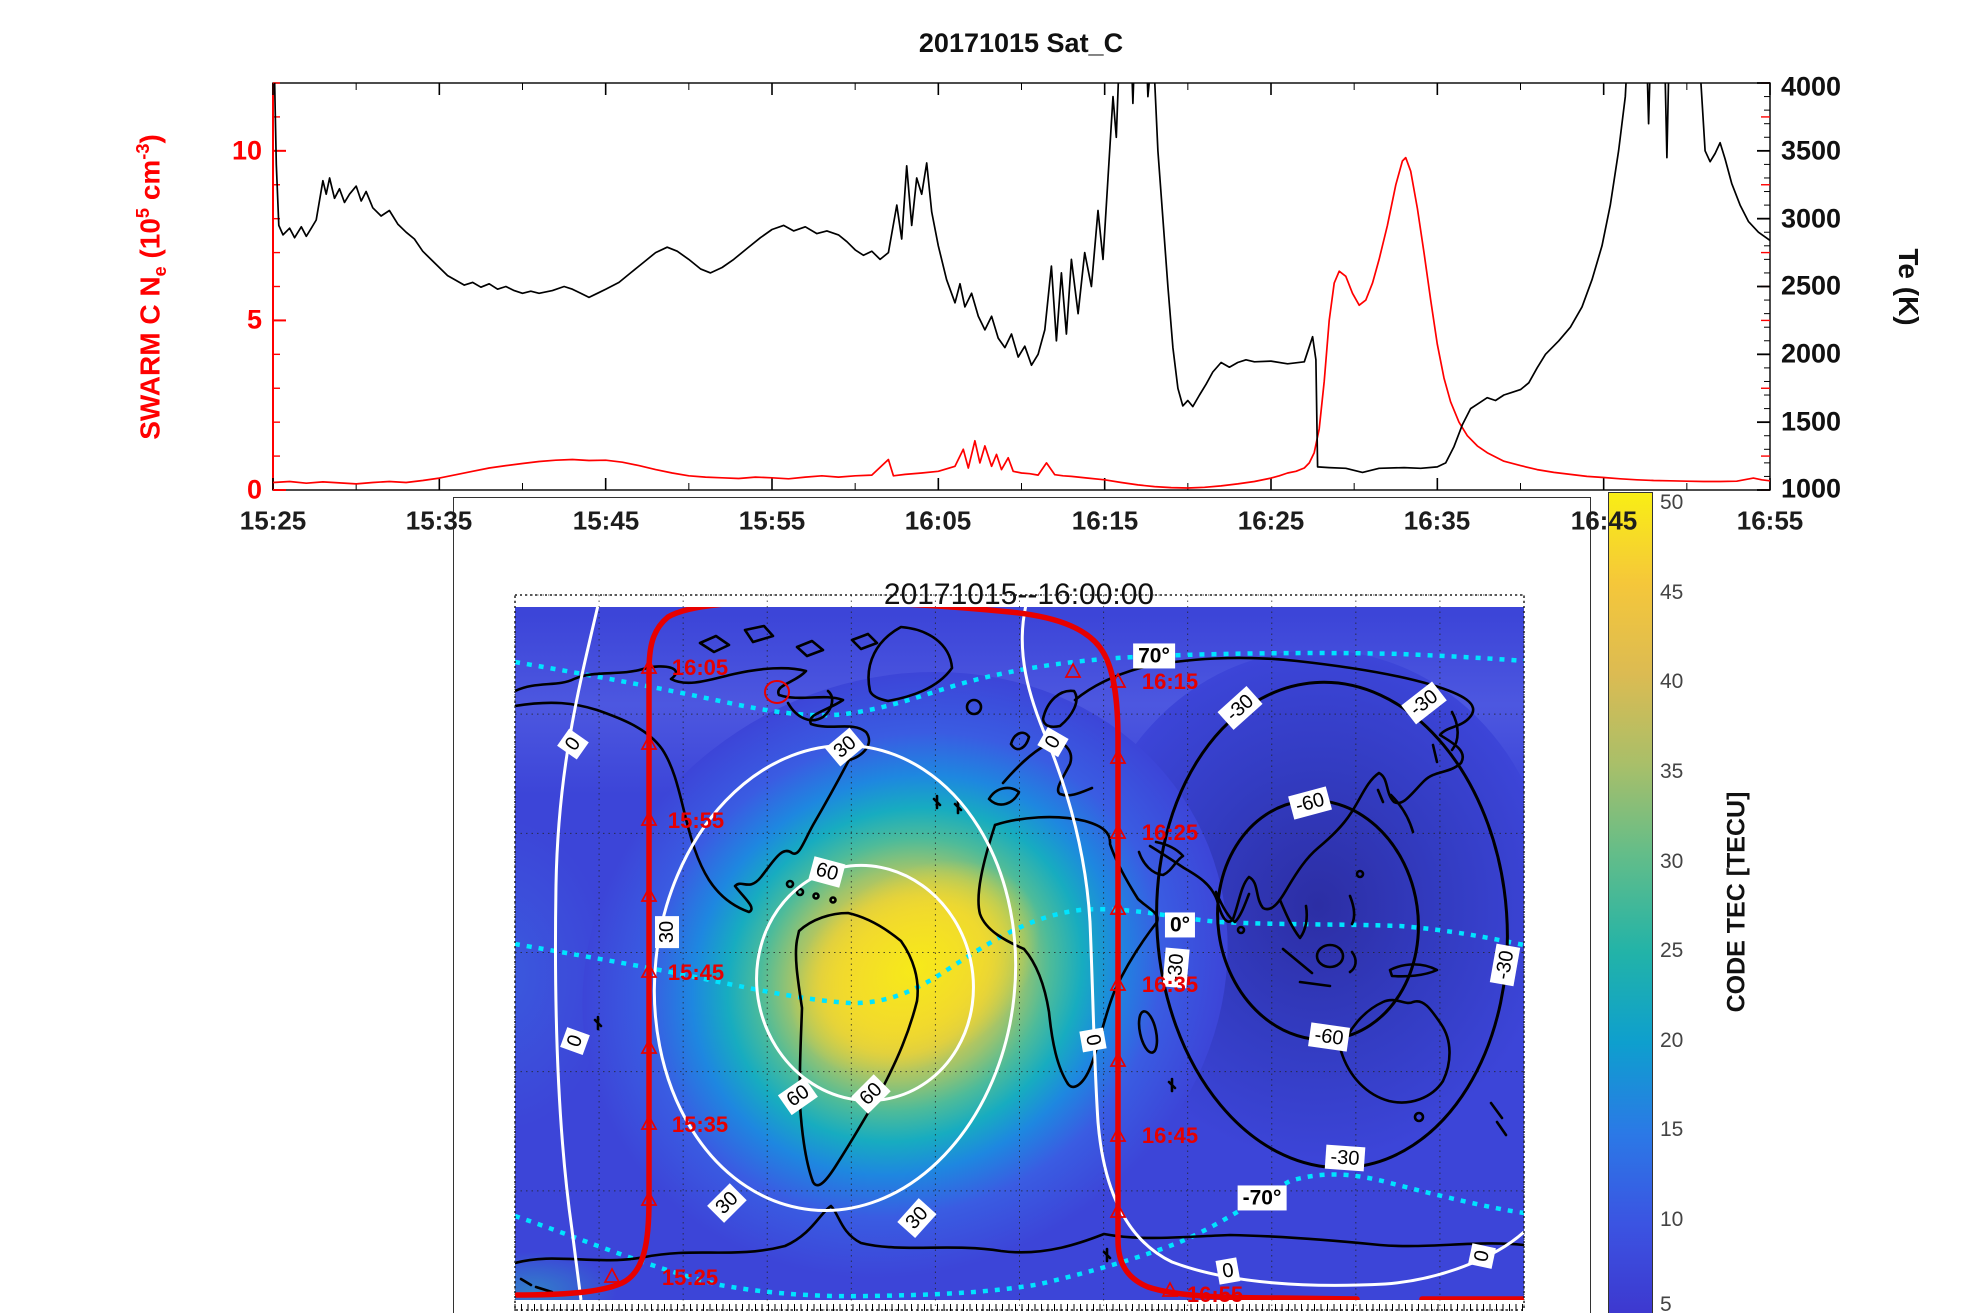 Image resolution: width=1983 pixels, height=1313 pixels. What do you see at coordinates (1345, 1158) in the screenshot?
I see `contour-label-m30: -30` at bounding box center [1345, 1158].